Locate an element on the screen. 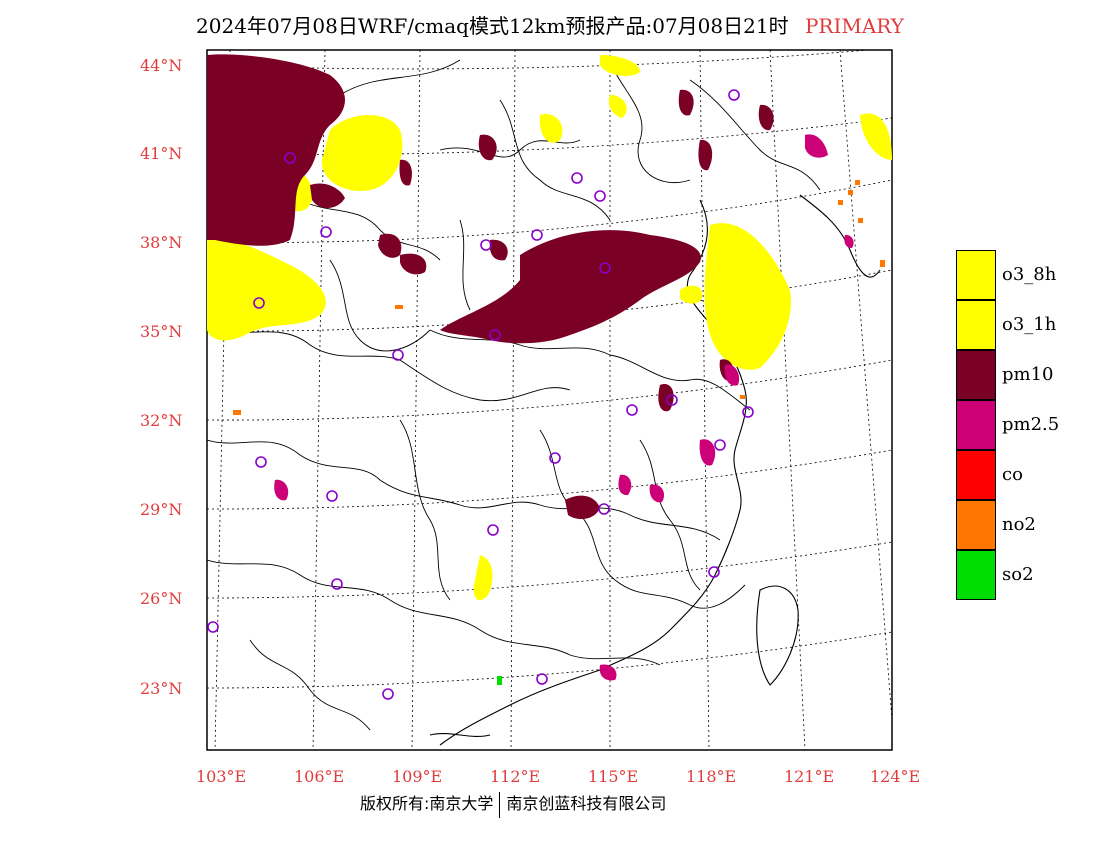 The image size is (1100, 850). legend-item-o3-1h: o3_1h is located at coordinates (1021, 325).